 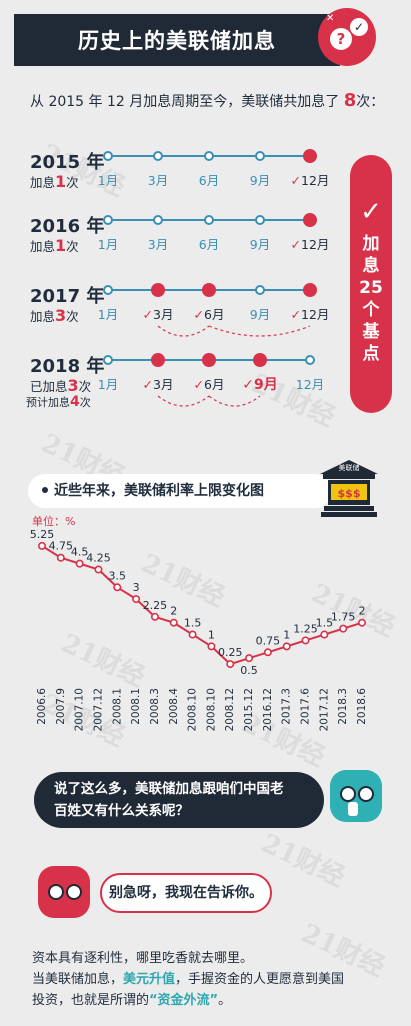 What do you see at coordinates (121, 811) in the screenshot?
I see `question-line-2: 百姓又有什么关系呢？` at bounding box center [121, 811].